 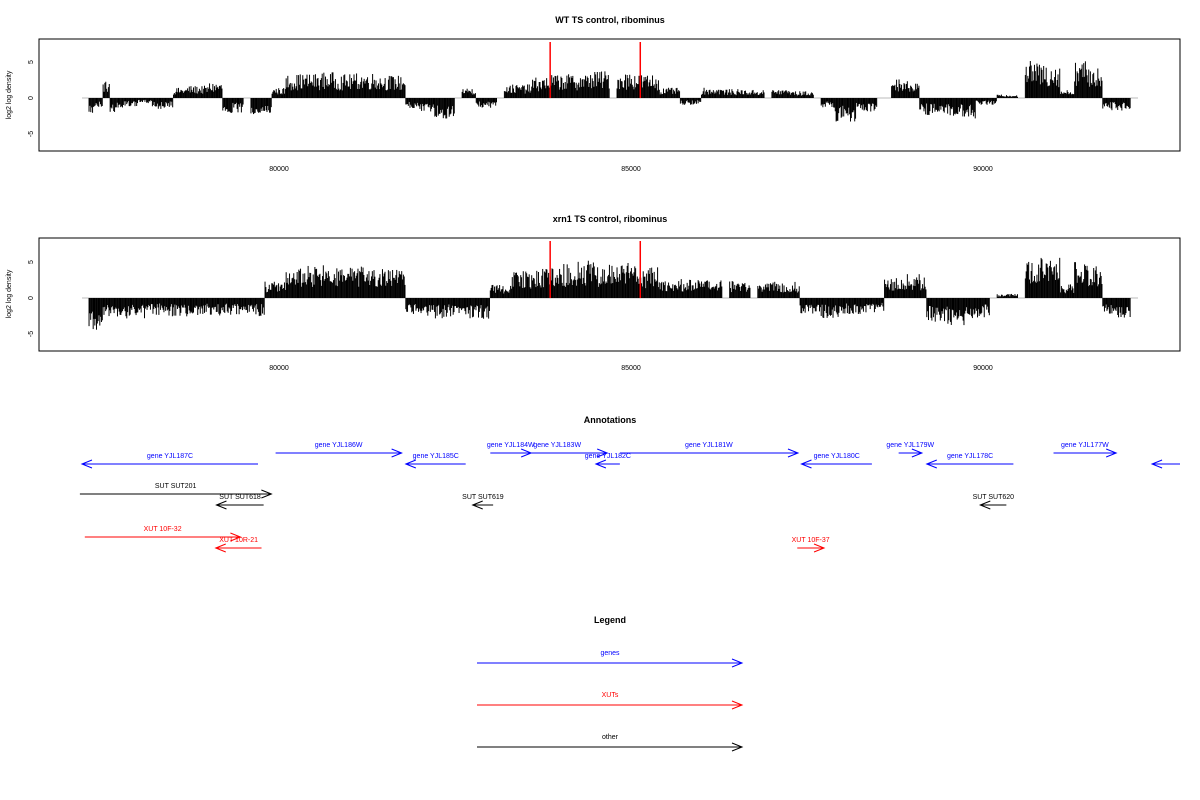 I want to click on feature-annotation: gene YJL183W, so click(x=558, y=450).